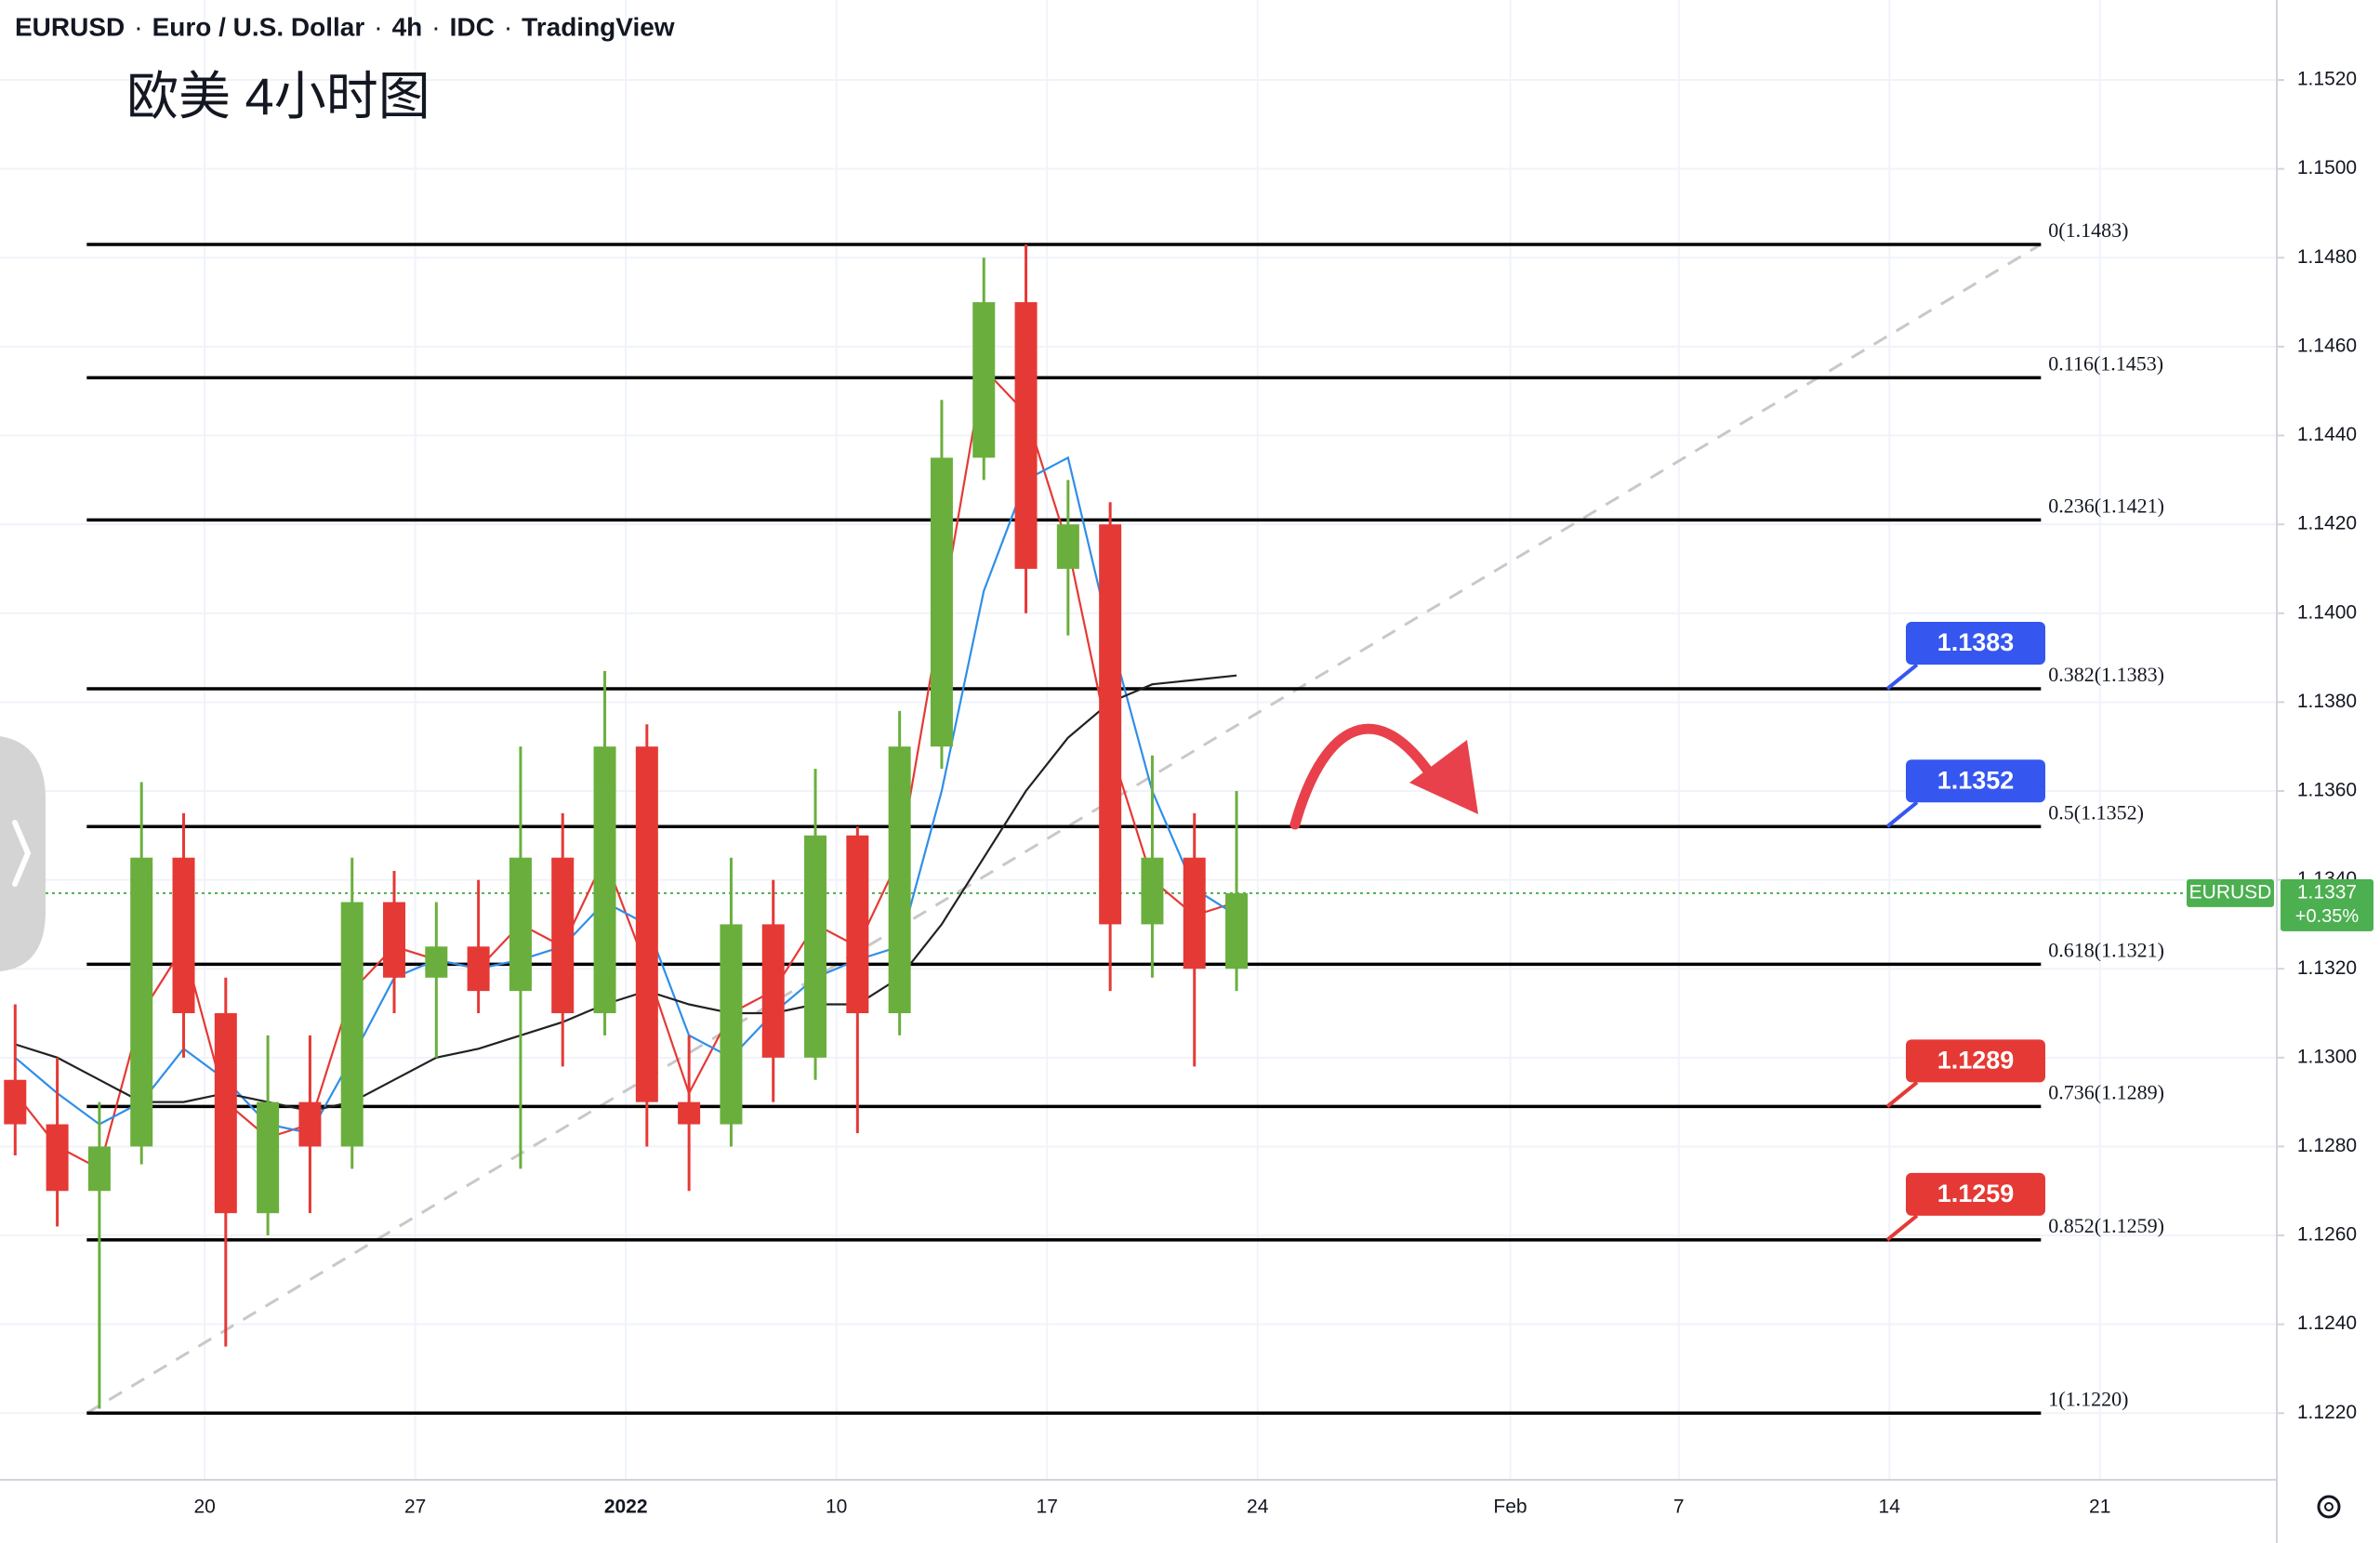  I want to click on header-item: IDC, so click(472, 26).